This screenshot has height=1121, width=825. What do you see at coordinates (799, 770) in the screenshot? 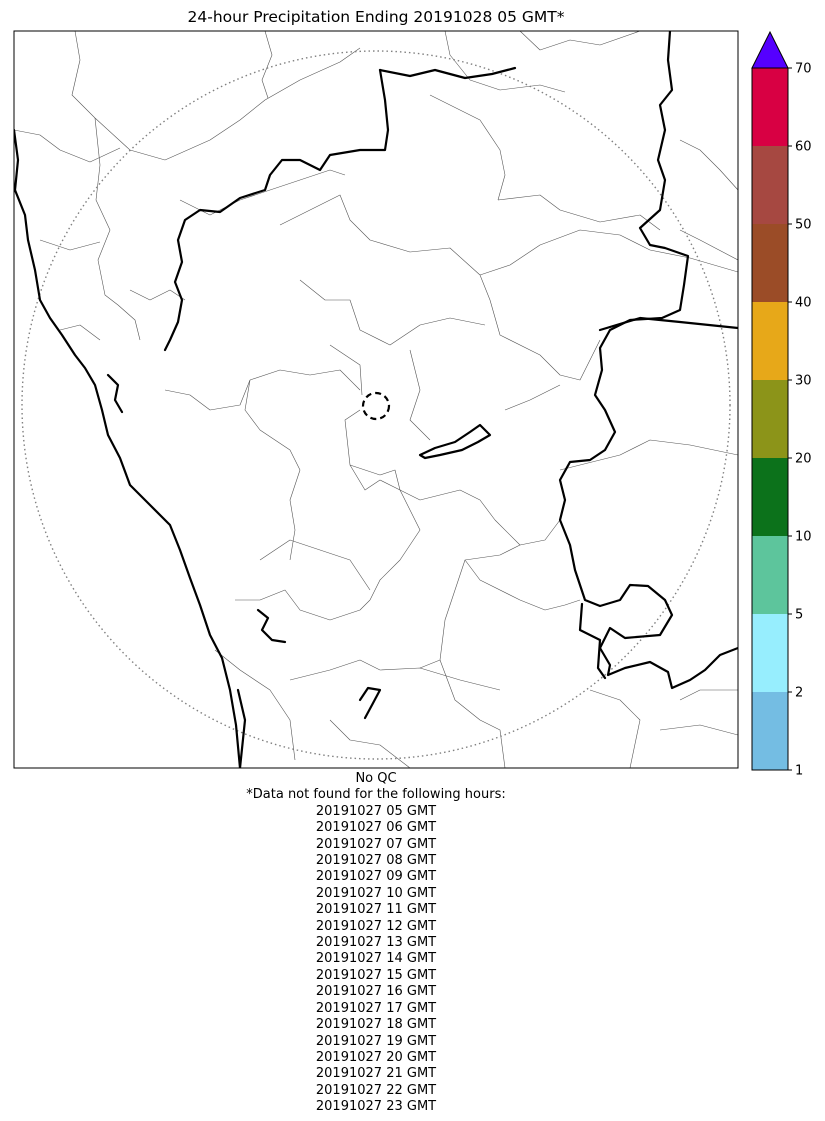
I see `colorbar-tick-label: 1` at bounding box center [799, 770].